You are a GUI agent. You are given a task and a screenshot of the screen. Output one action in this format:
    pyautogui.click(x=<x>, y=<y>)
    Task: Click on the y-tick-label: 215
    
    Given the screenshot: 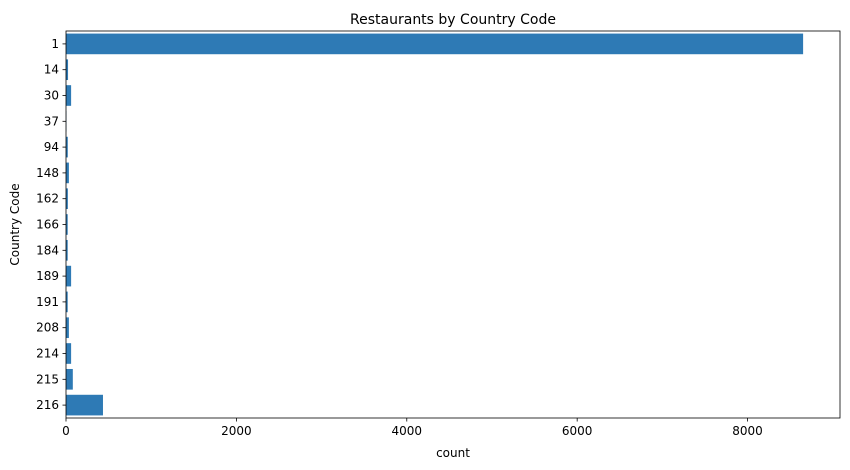 What is the action you would take?
    pyautogui.click(x=47, y=379)
    